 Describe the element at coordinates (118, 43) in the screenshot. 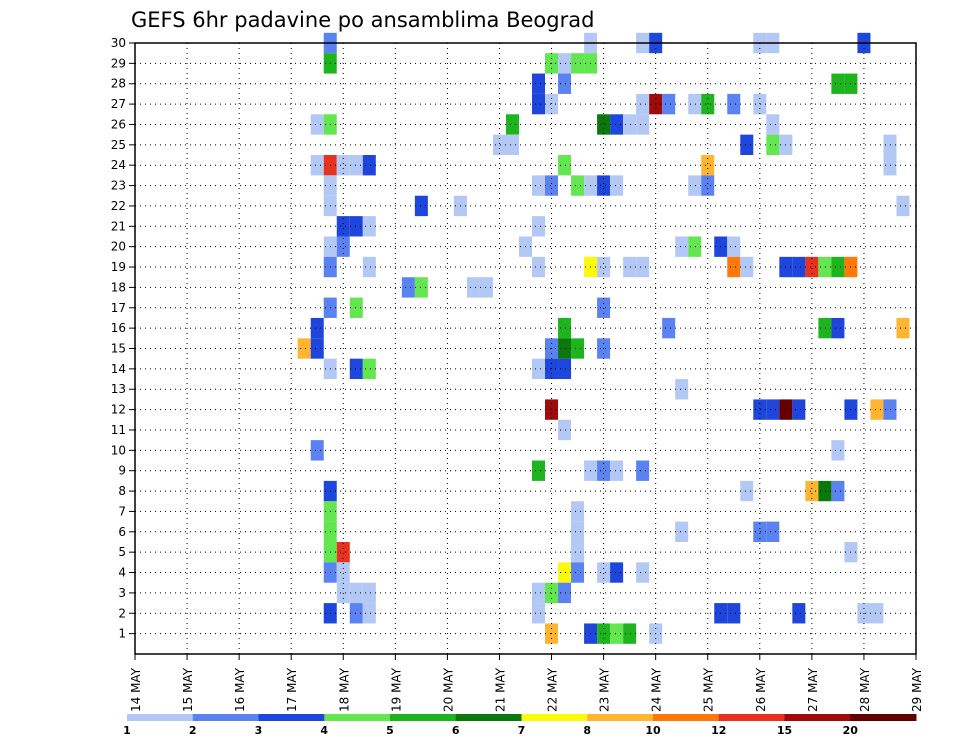

I see `y-tick-label: 30` at that location.